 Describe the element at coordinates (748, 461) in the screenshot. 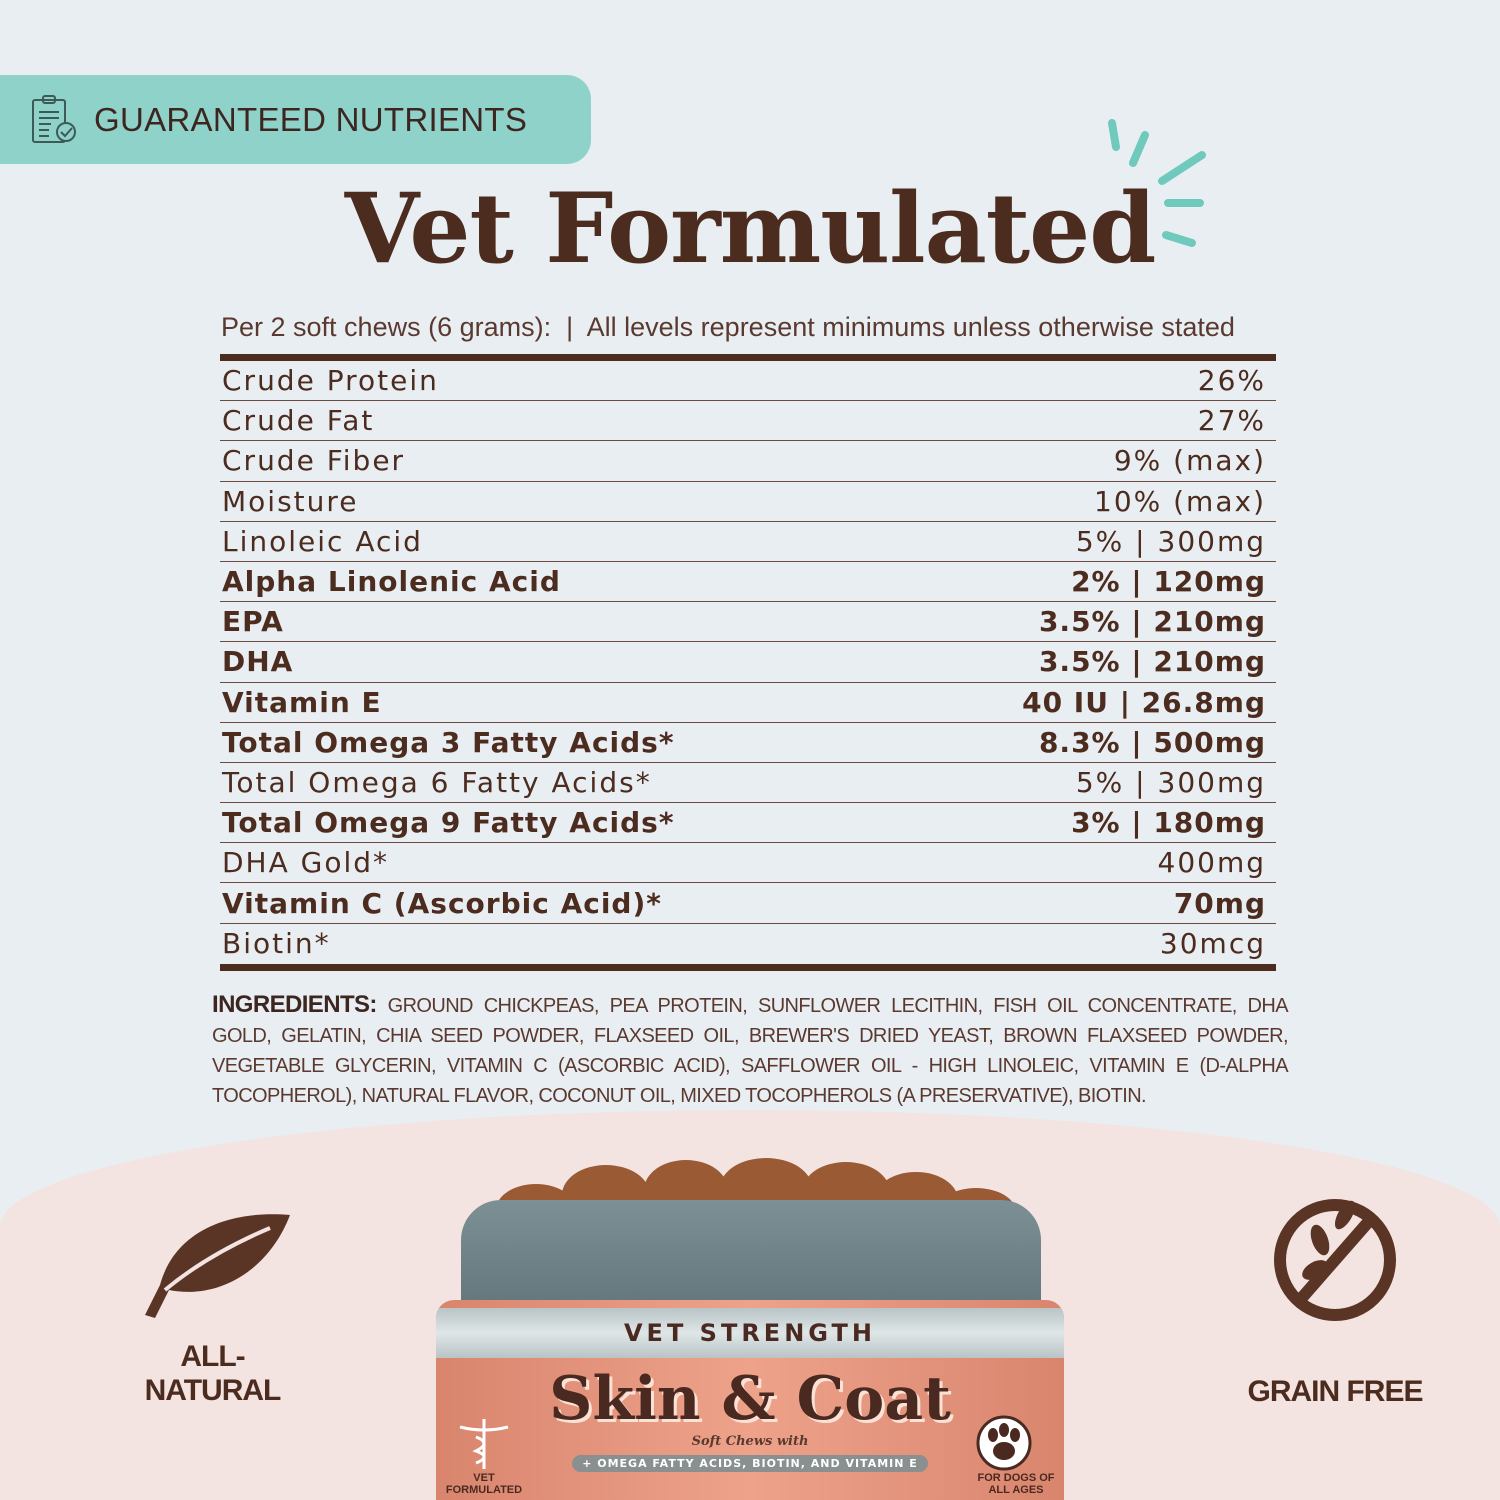

I see `nutrient-row: Crude Fiber 9% (max)` at that location.